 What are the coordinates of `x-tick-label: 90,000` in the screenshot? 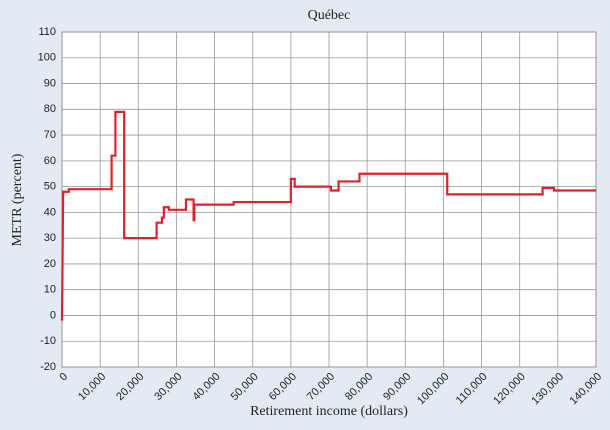 It's located at (397, 387).